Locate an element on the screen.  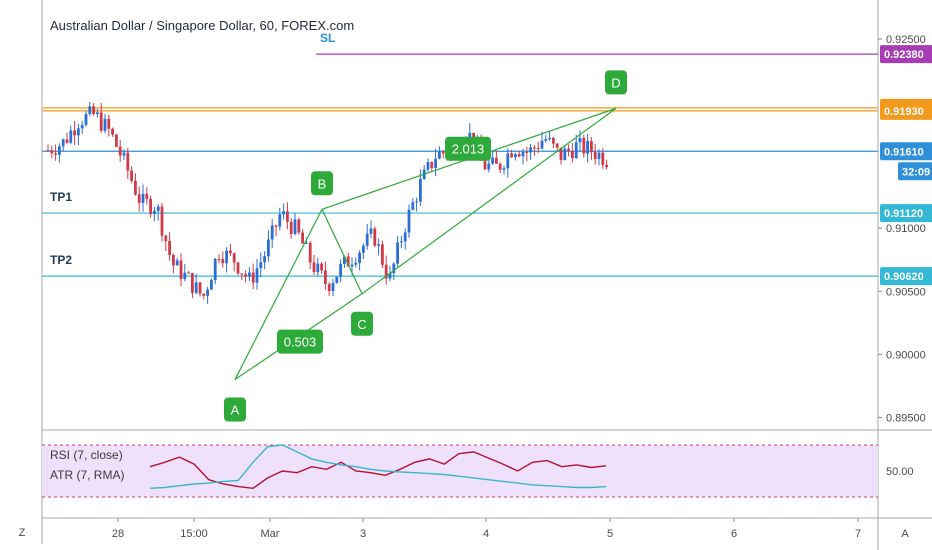
x-tick-label: 28 is located at coordinates (118, 534).